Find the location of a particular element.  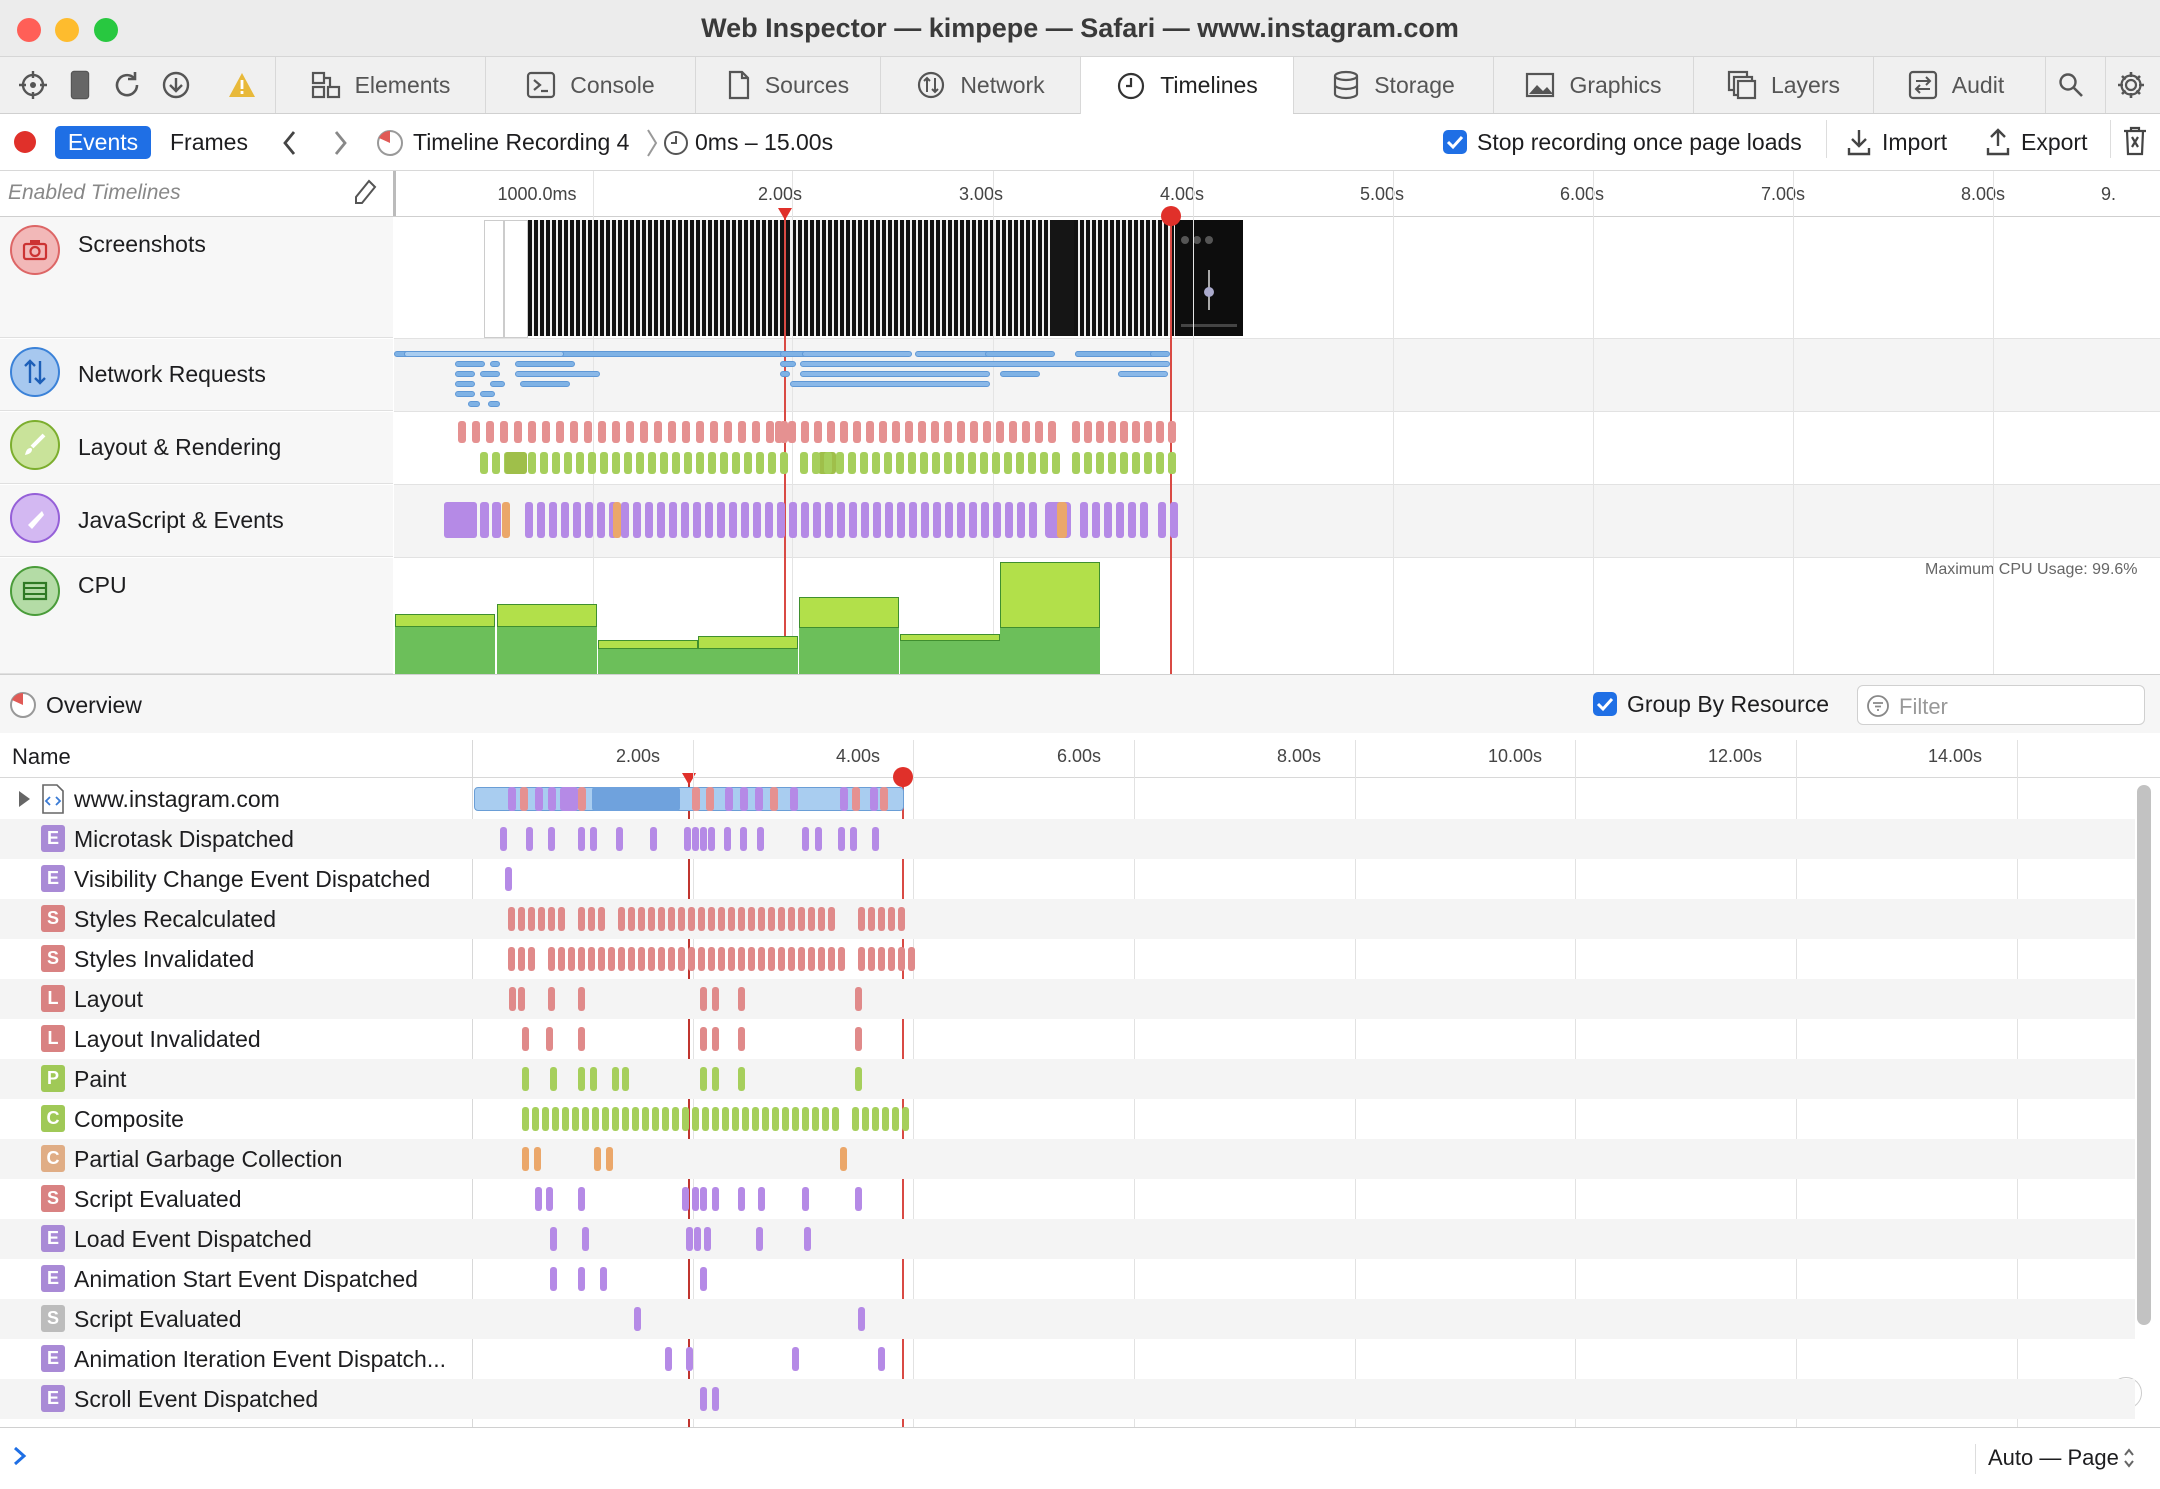

execution-context-selector: Auto — Page is located at coordinates (2053, 1457).